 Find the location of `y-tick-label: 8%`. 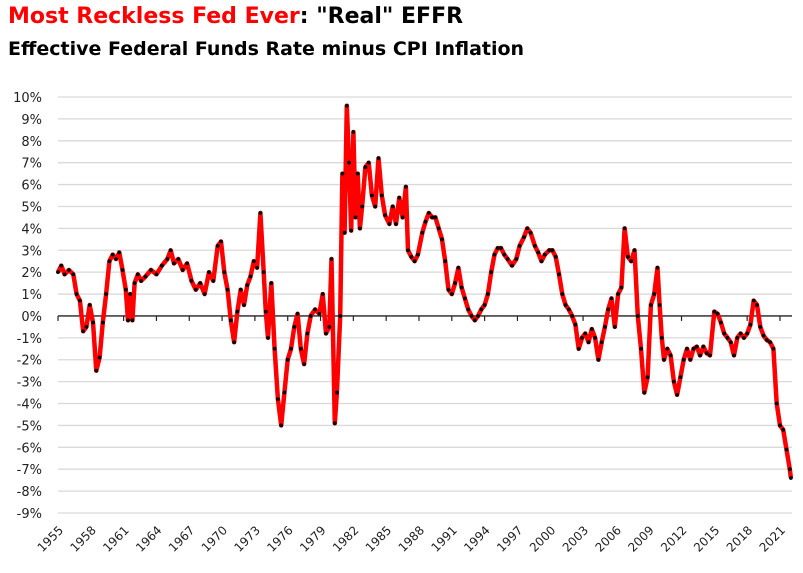

y-tick-label: 8% is located at coordinates (31, 142).